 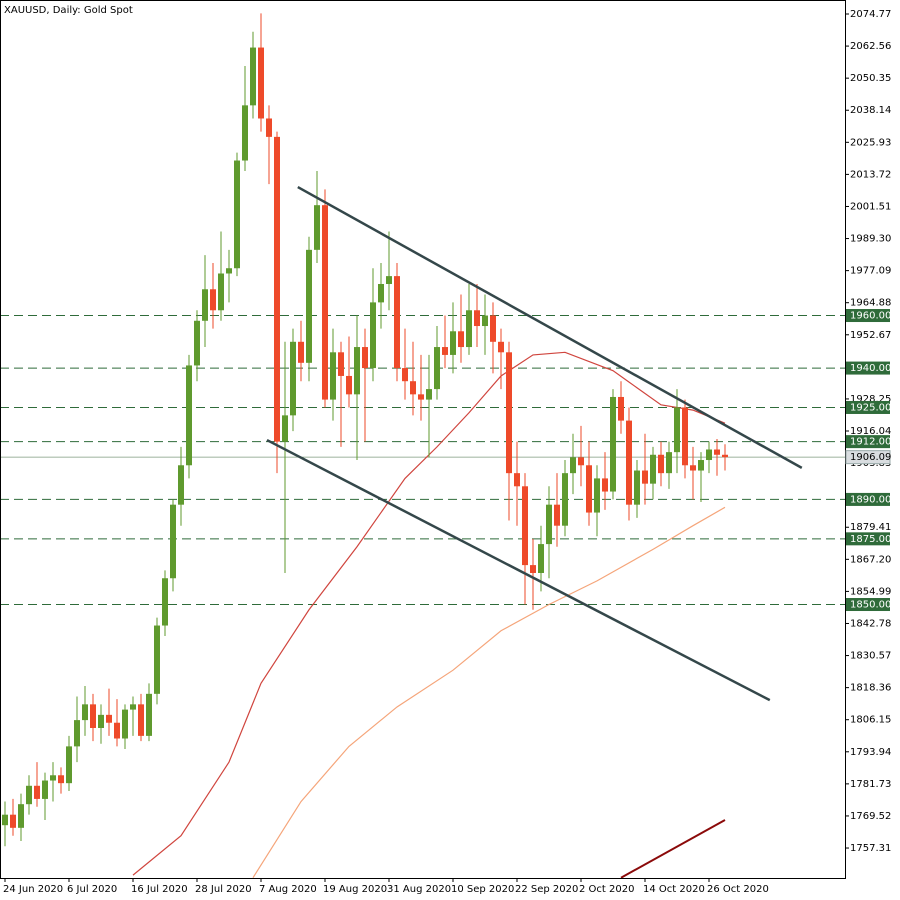 I want to click on level-label: 1925.00, so click(x=870, y=407).